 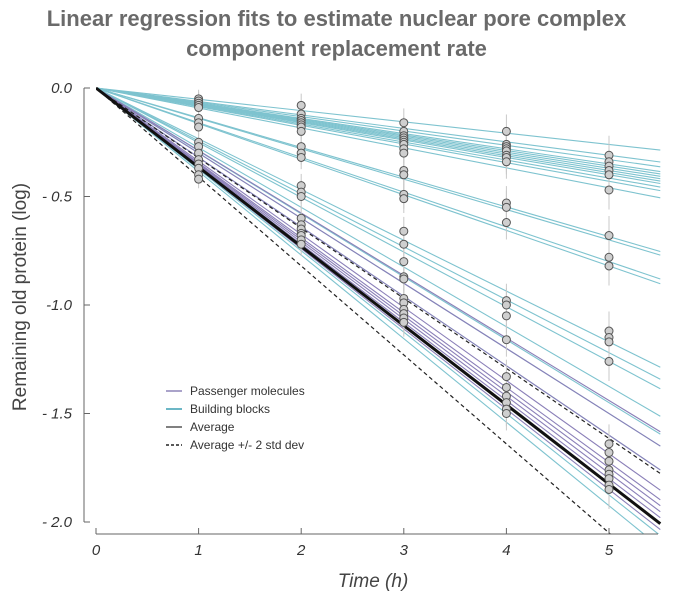 What do you see at coordinates (404, 550) in the screenshot?
I see `x-tick-label-3: 3` at bounding box center [404, 550].